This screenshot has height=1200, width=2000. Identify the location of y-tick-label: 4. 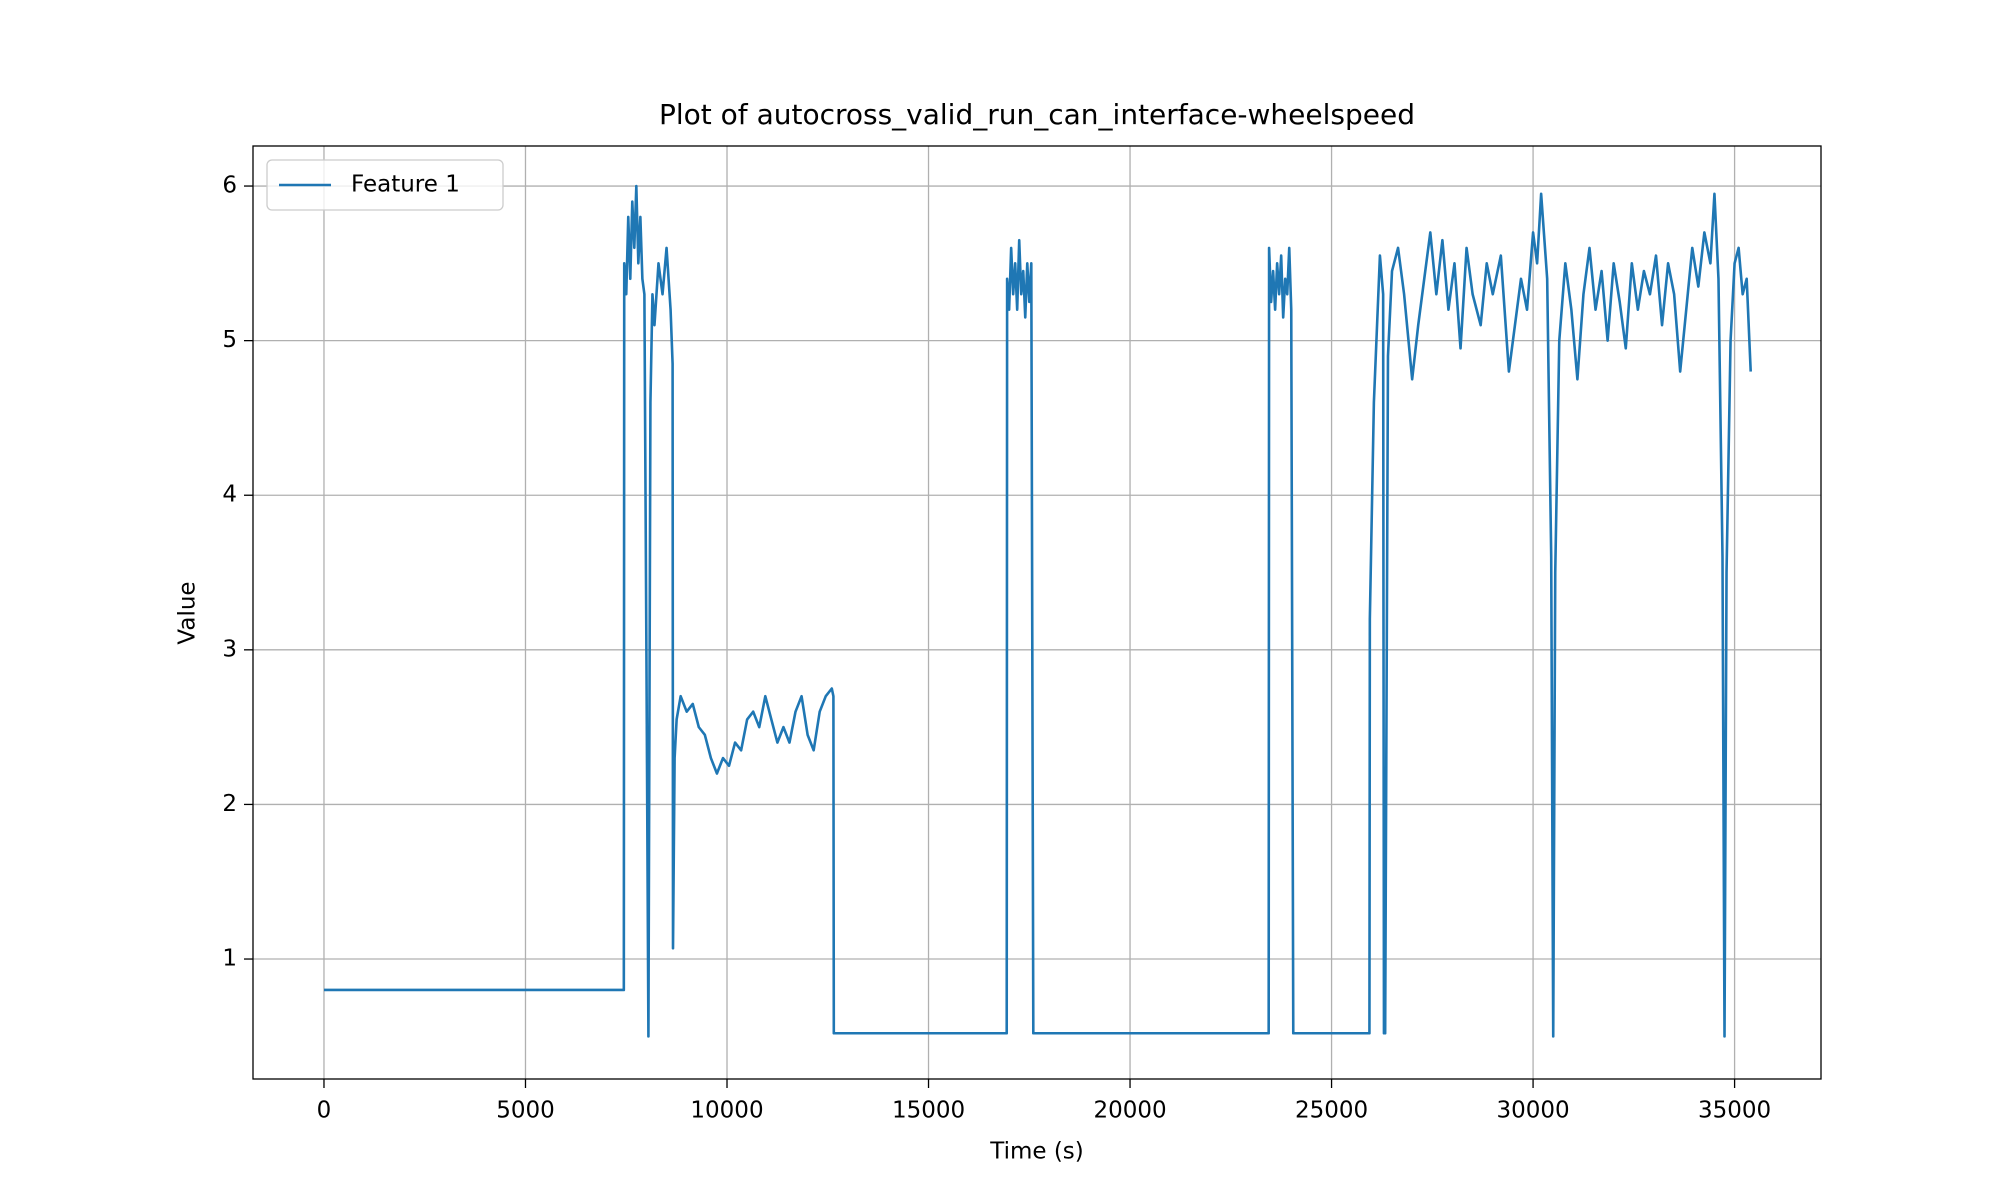
(229, 495).